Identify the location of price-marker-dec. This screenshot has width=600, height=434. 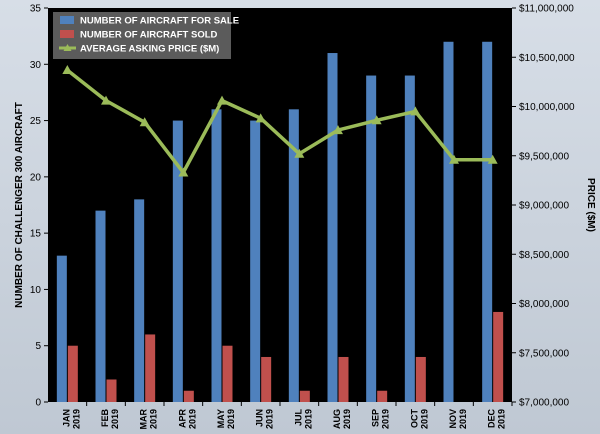
(492, 159).